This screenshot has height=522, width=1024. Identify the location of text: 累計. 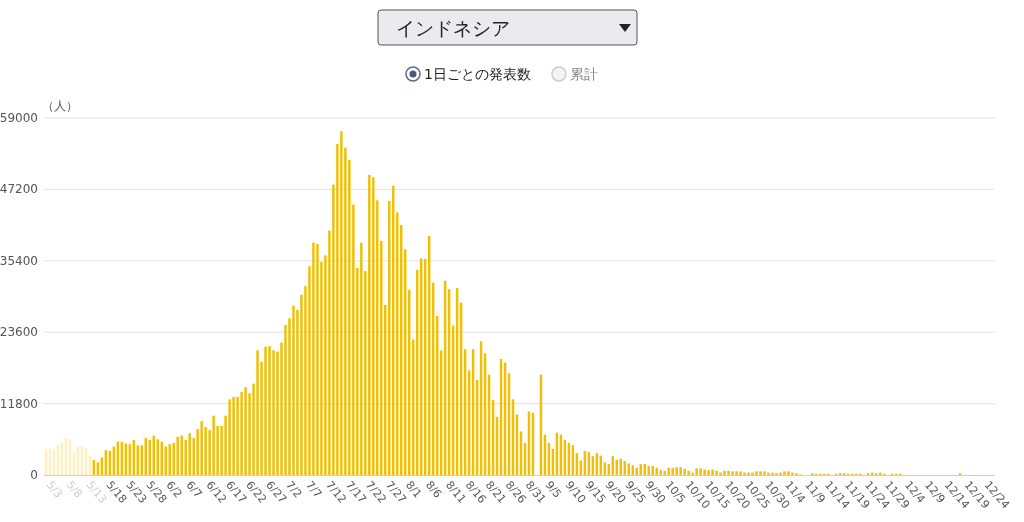
(583, 74).